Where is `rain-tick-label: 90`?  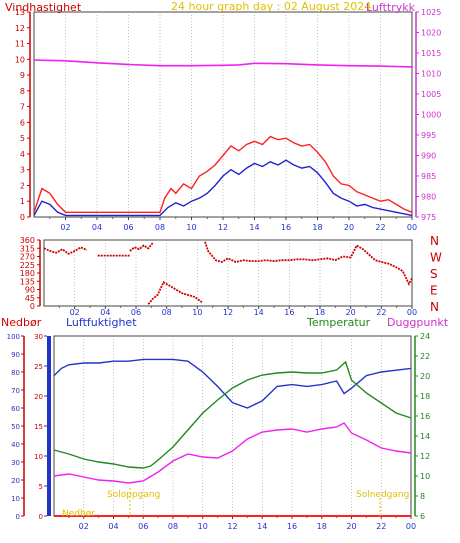
rain-tick-label: 90 is located at coordinates (15, 355).